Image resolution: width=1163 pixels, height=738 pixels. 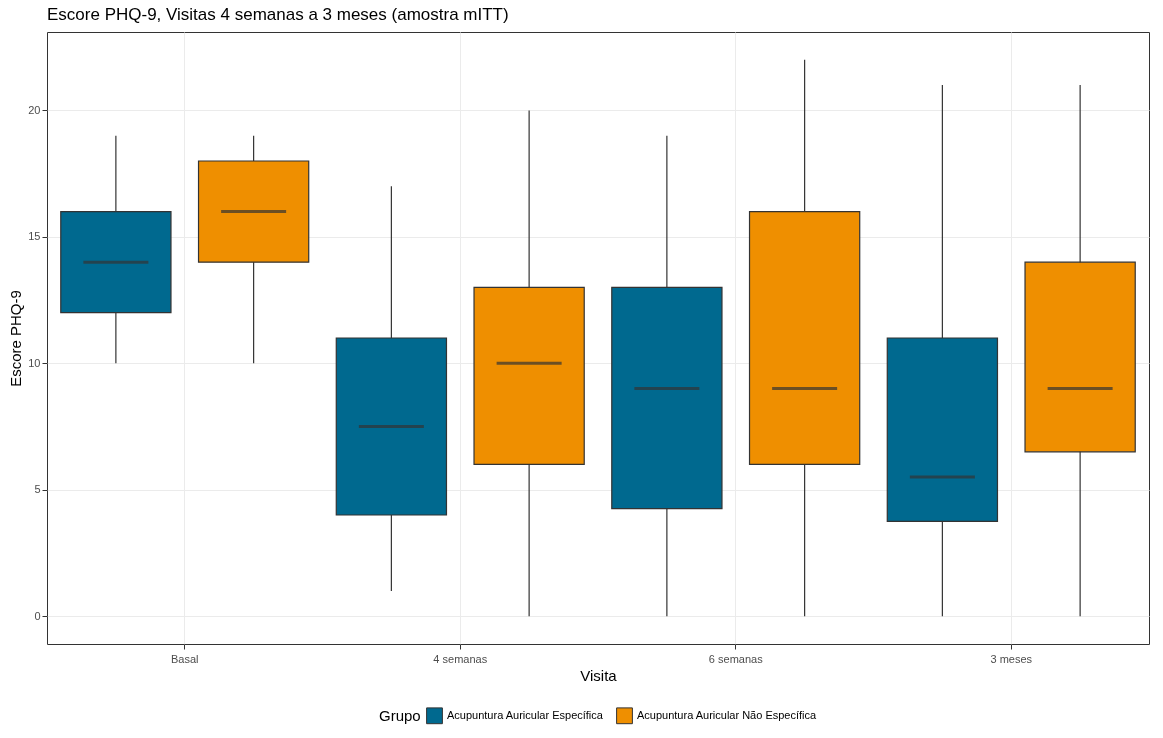 What do you see at coordinates (37, 615) in the screenshot?
I see `y-tick-label: 0` at bounding box center [37, 615].